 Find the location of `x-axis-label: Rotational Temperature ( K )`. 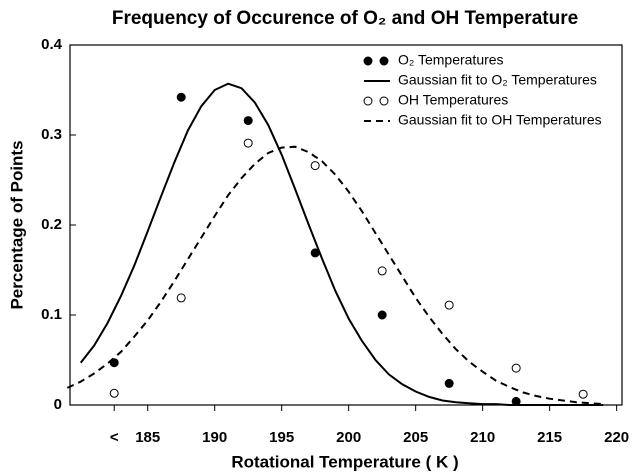

x-axis-label: Rotational Temperature ( K ) is located at coordinates (344, 461).